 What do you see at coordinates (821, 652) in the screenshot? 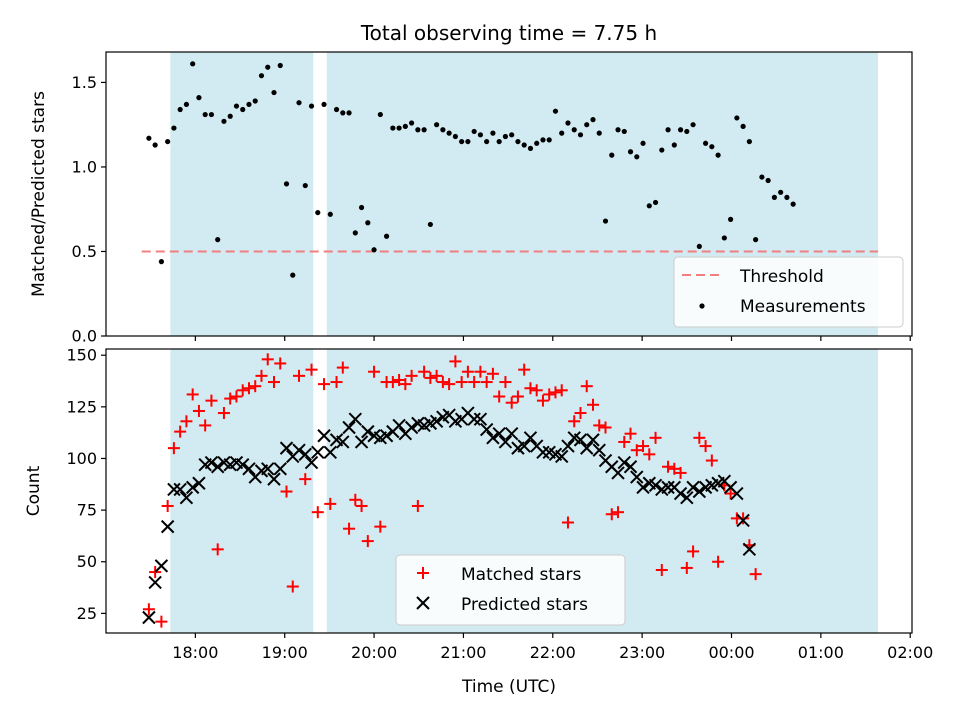
I see `x-tick-label: 01:00` at bounding box center [821, 652].